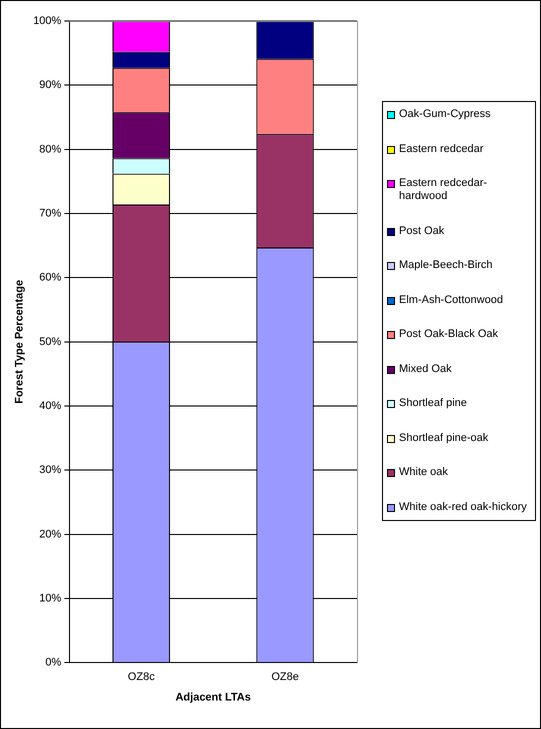  What do you see at coordinates (443, 438) in the screenshot?
I see `legend-label: Shortleaf pine-oak` at bounding box center [443, 438].